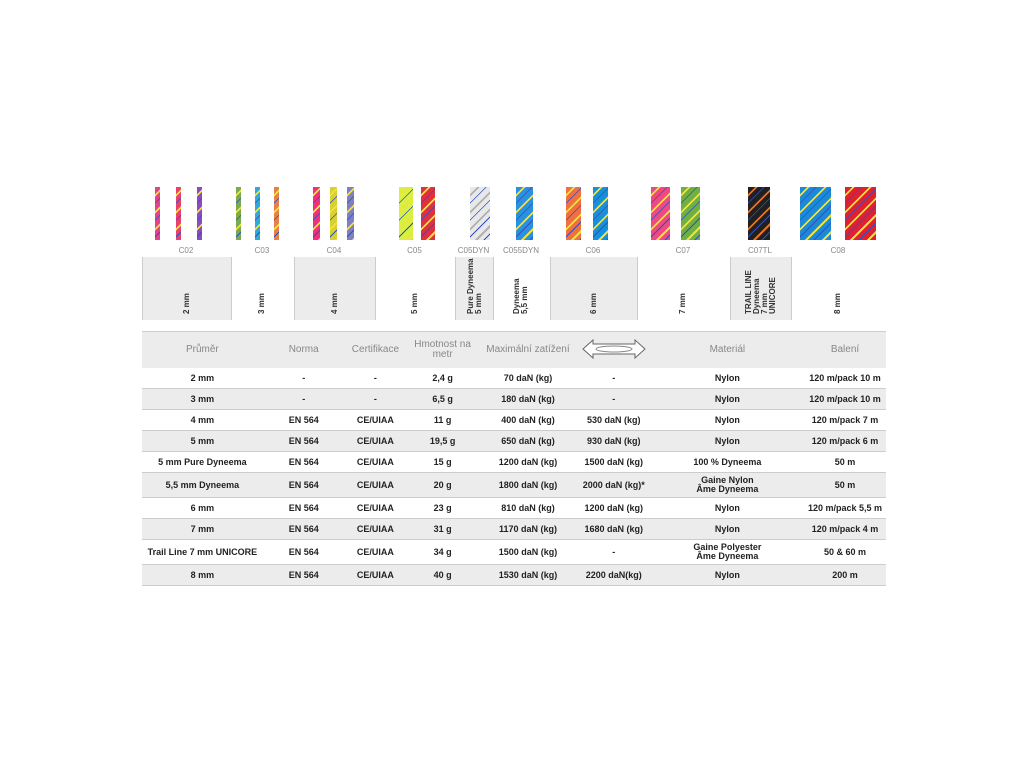 This screenshot has height=768, width=1024. Describe the element at coordinates (186, 303) in the screenshot. I see `rope-size-label: 2 mm` at that location.